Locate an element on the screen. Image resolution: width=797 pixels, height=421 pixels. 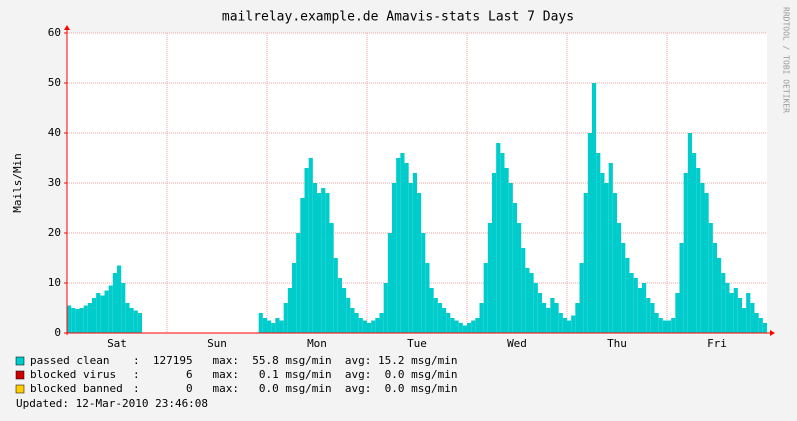
legend-stats: : 0 max: 0.0 msg/min avg: 0.0 msg/min is located at coordinates (295, 388).